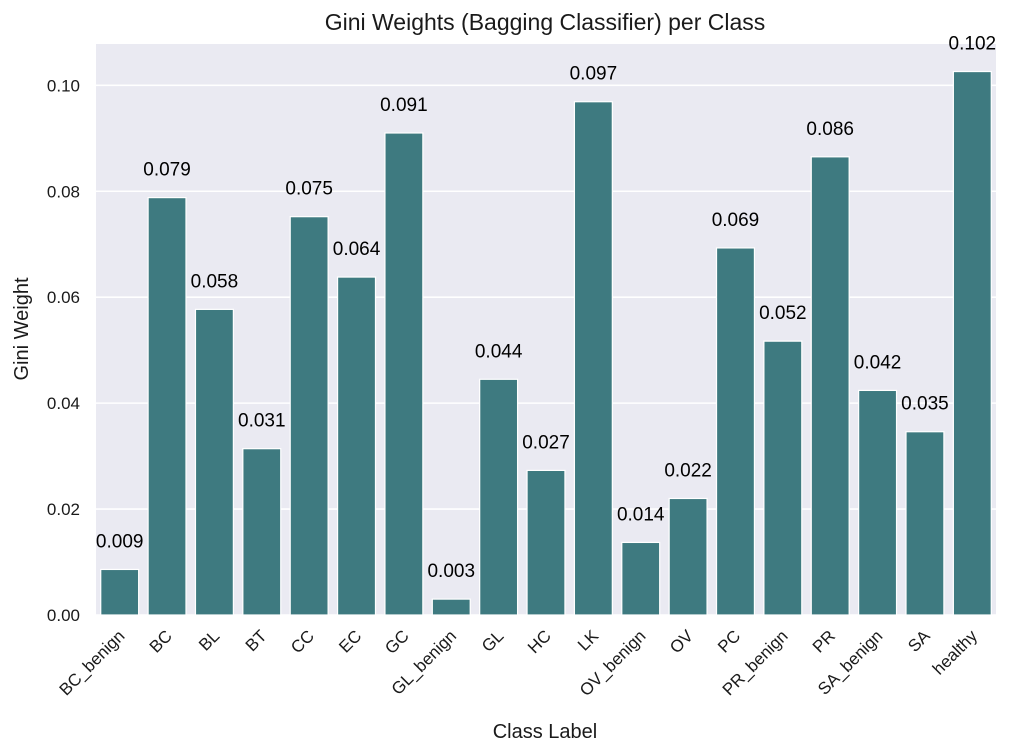 Image resolution: width=1010 pixels, height=754 pixels. I want to click on y-tick-label: 0.02, so click(63, 509).